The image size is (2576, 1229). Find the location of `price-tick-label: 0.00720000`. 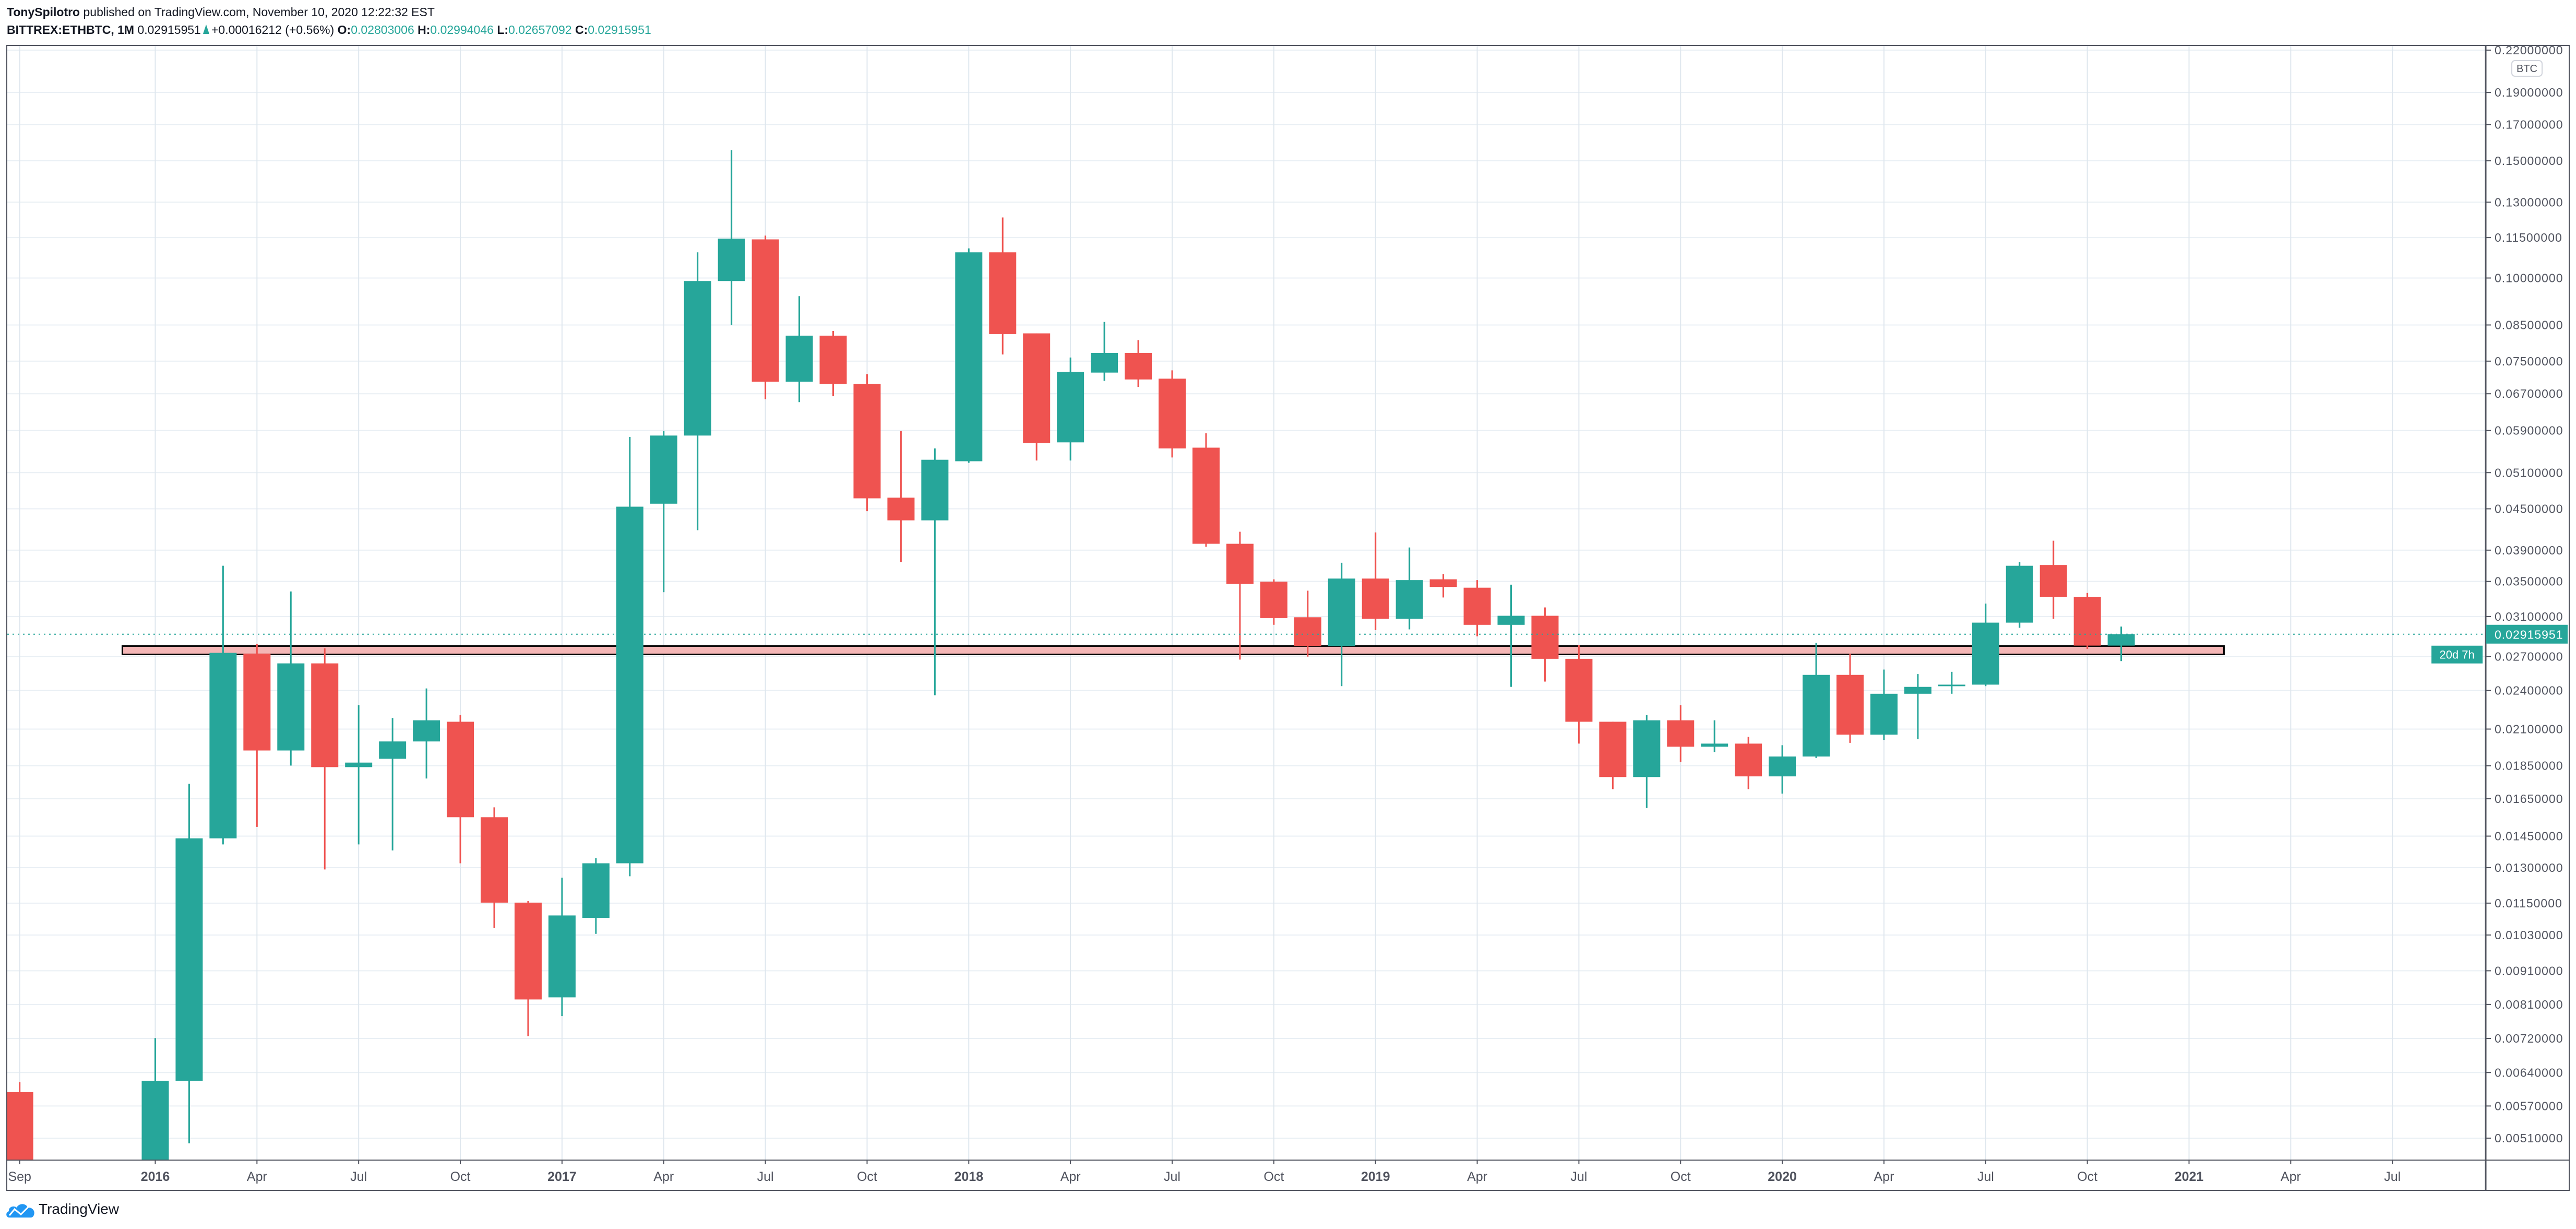

price-tick-label: 0.00720000 is located at coordinates (2529, 1038).